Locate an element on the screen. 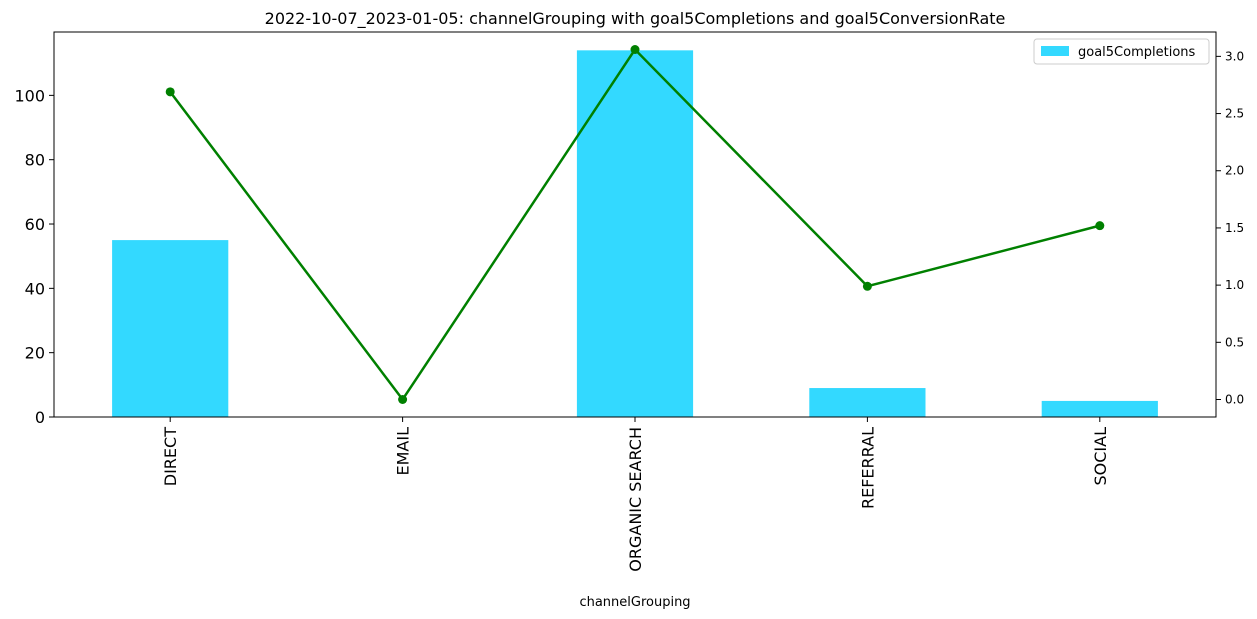 This screenshot has height=619, width=1257. right-tick-label: 0.0 is located at coordinates (1234, 400).